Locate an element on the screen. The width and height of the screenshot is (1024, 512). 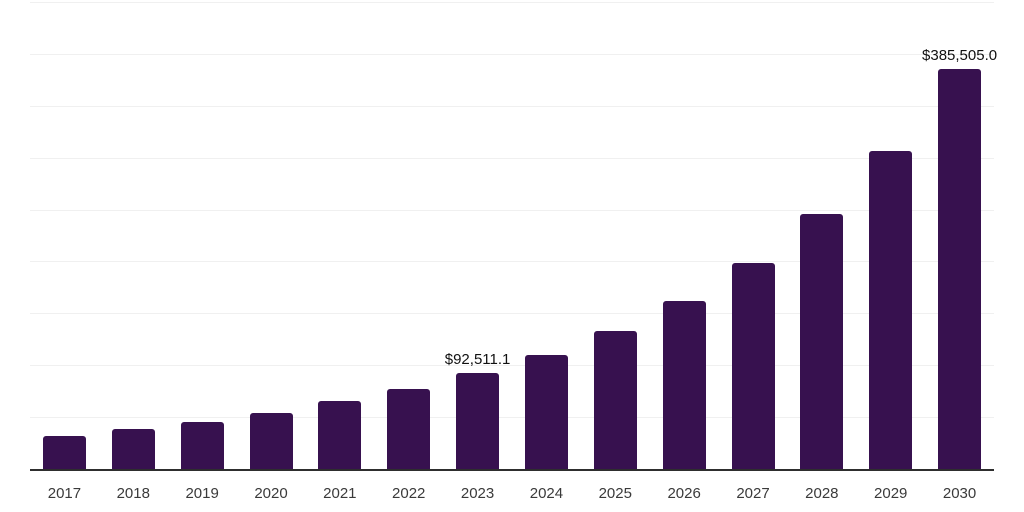
bar-2021 is located at coordinates (340, 434).